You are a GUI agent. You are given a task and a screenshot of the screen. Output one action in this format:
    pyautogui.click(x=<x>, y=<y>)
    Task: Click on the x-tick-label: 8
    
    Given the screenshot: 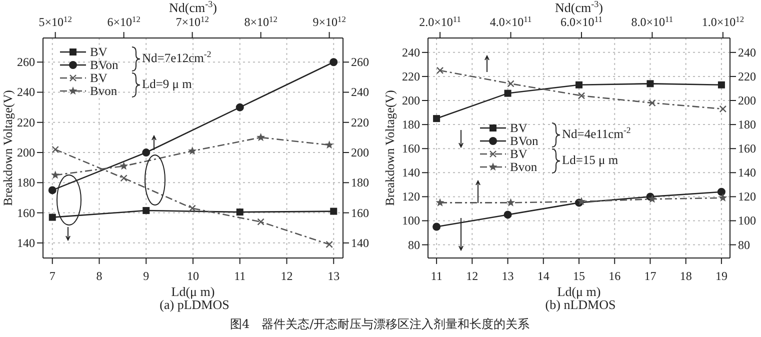 What is the action you would take?
    pyautogui.click(x=99, y=276)
    